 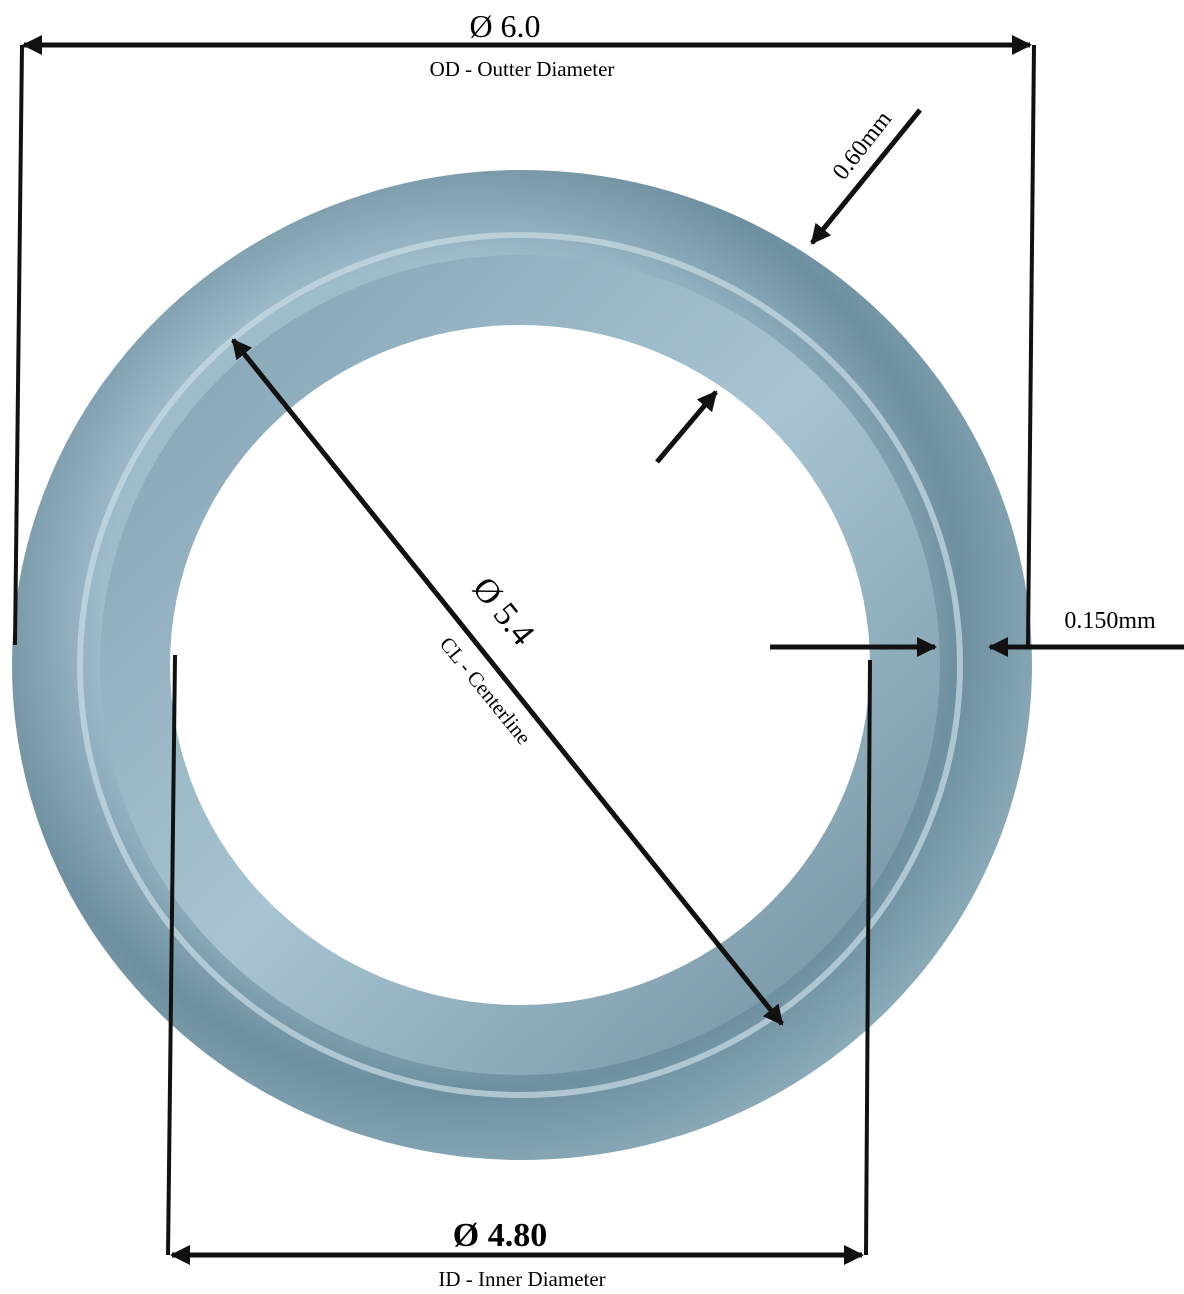 What do you see at coordinates (863, 145) in the screenshot?
I see `thickness-value: 0.60mm` at bounding box center [863, 145].